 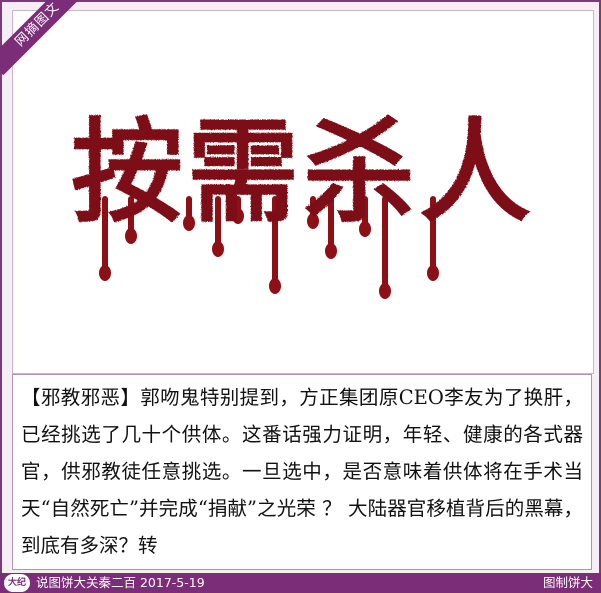 What do you see at coordinates (567, 582) in the screenshot?
I see `footer-right-label: 图制饼大` at bounding box center [567, 582].